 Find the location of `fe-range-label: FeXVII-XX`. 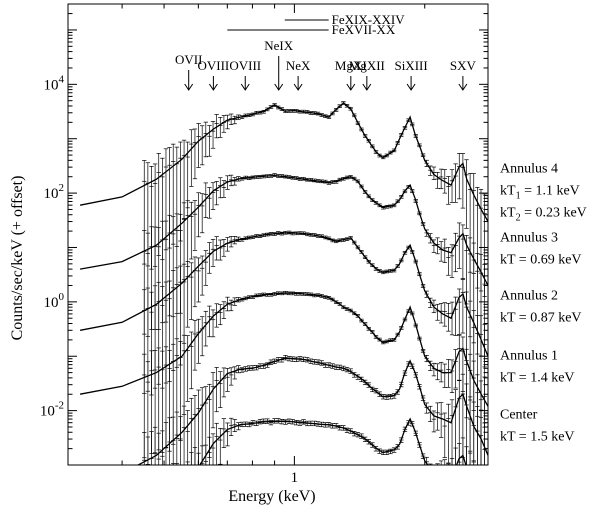

fe-range-label: FeXVII-XX is located at coordinates (364, 29).